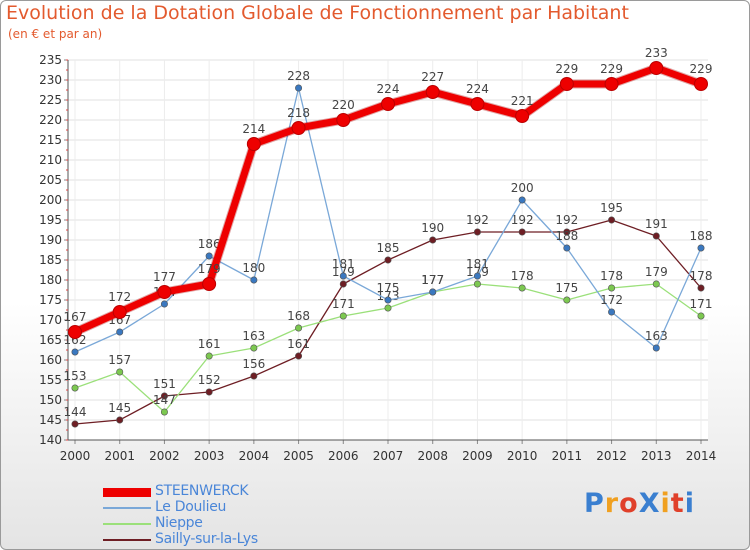  What do you see at coordinates (432, 228) in the screenshot?
I see `data-label: 190` at bounding box center [432, 228].